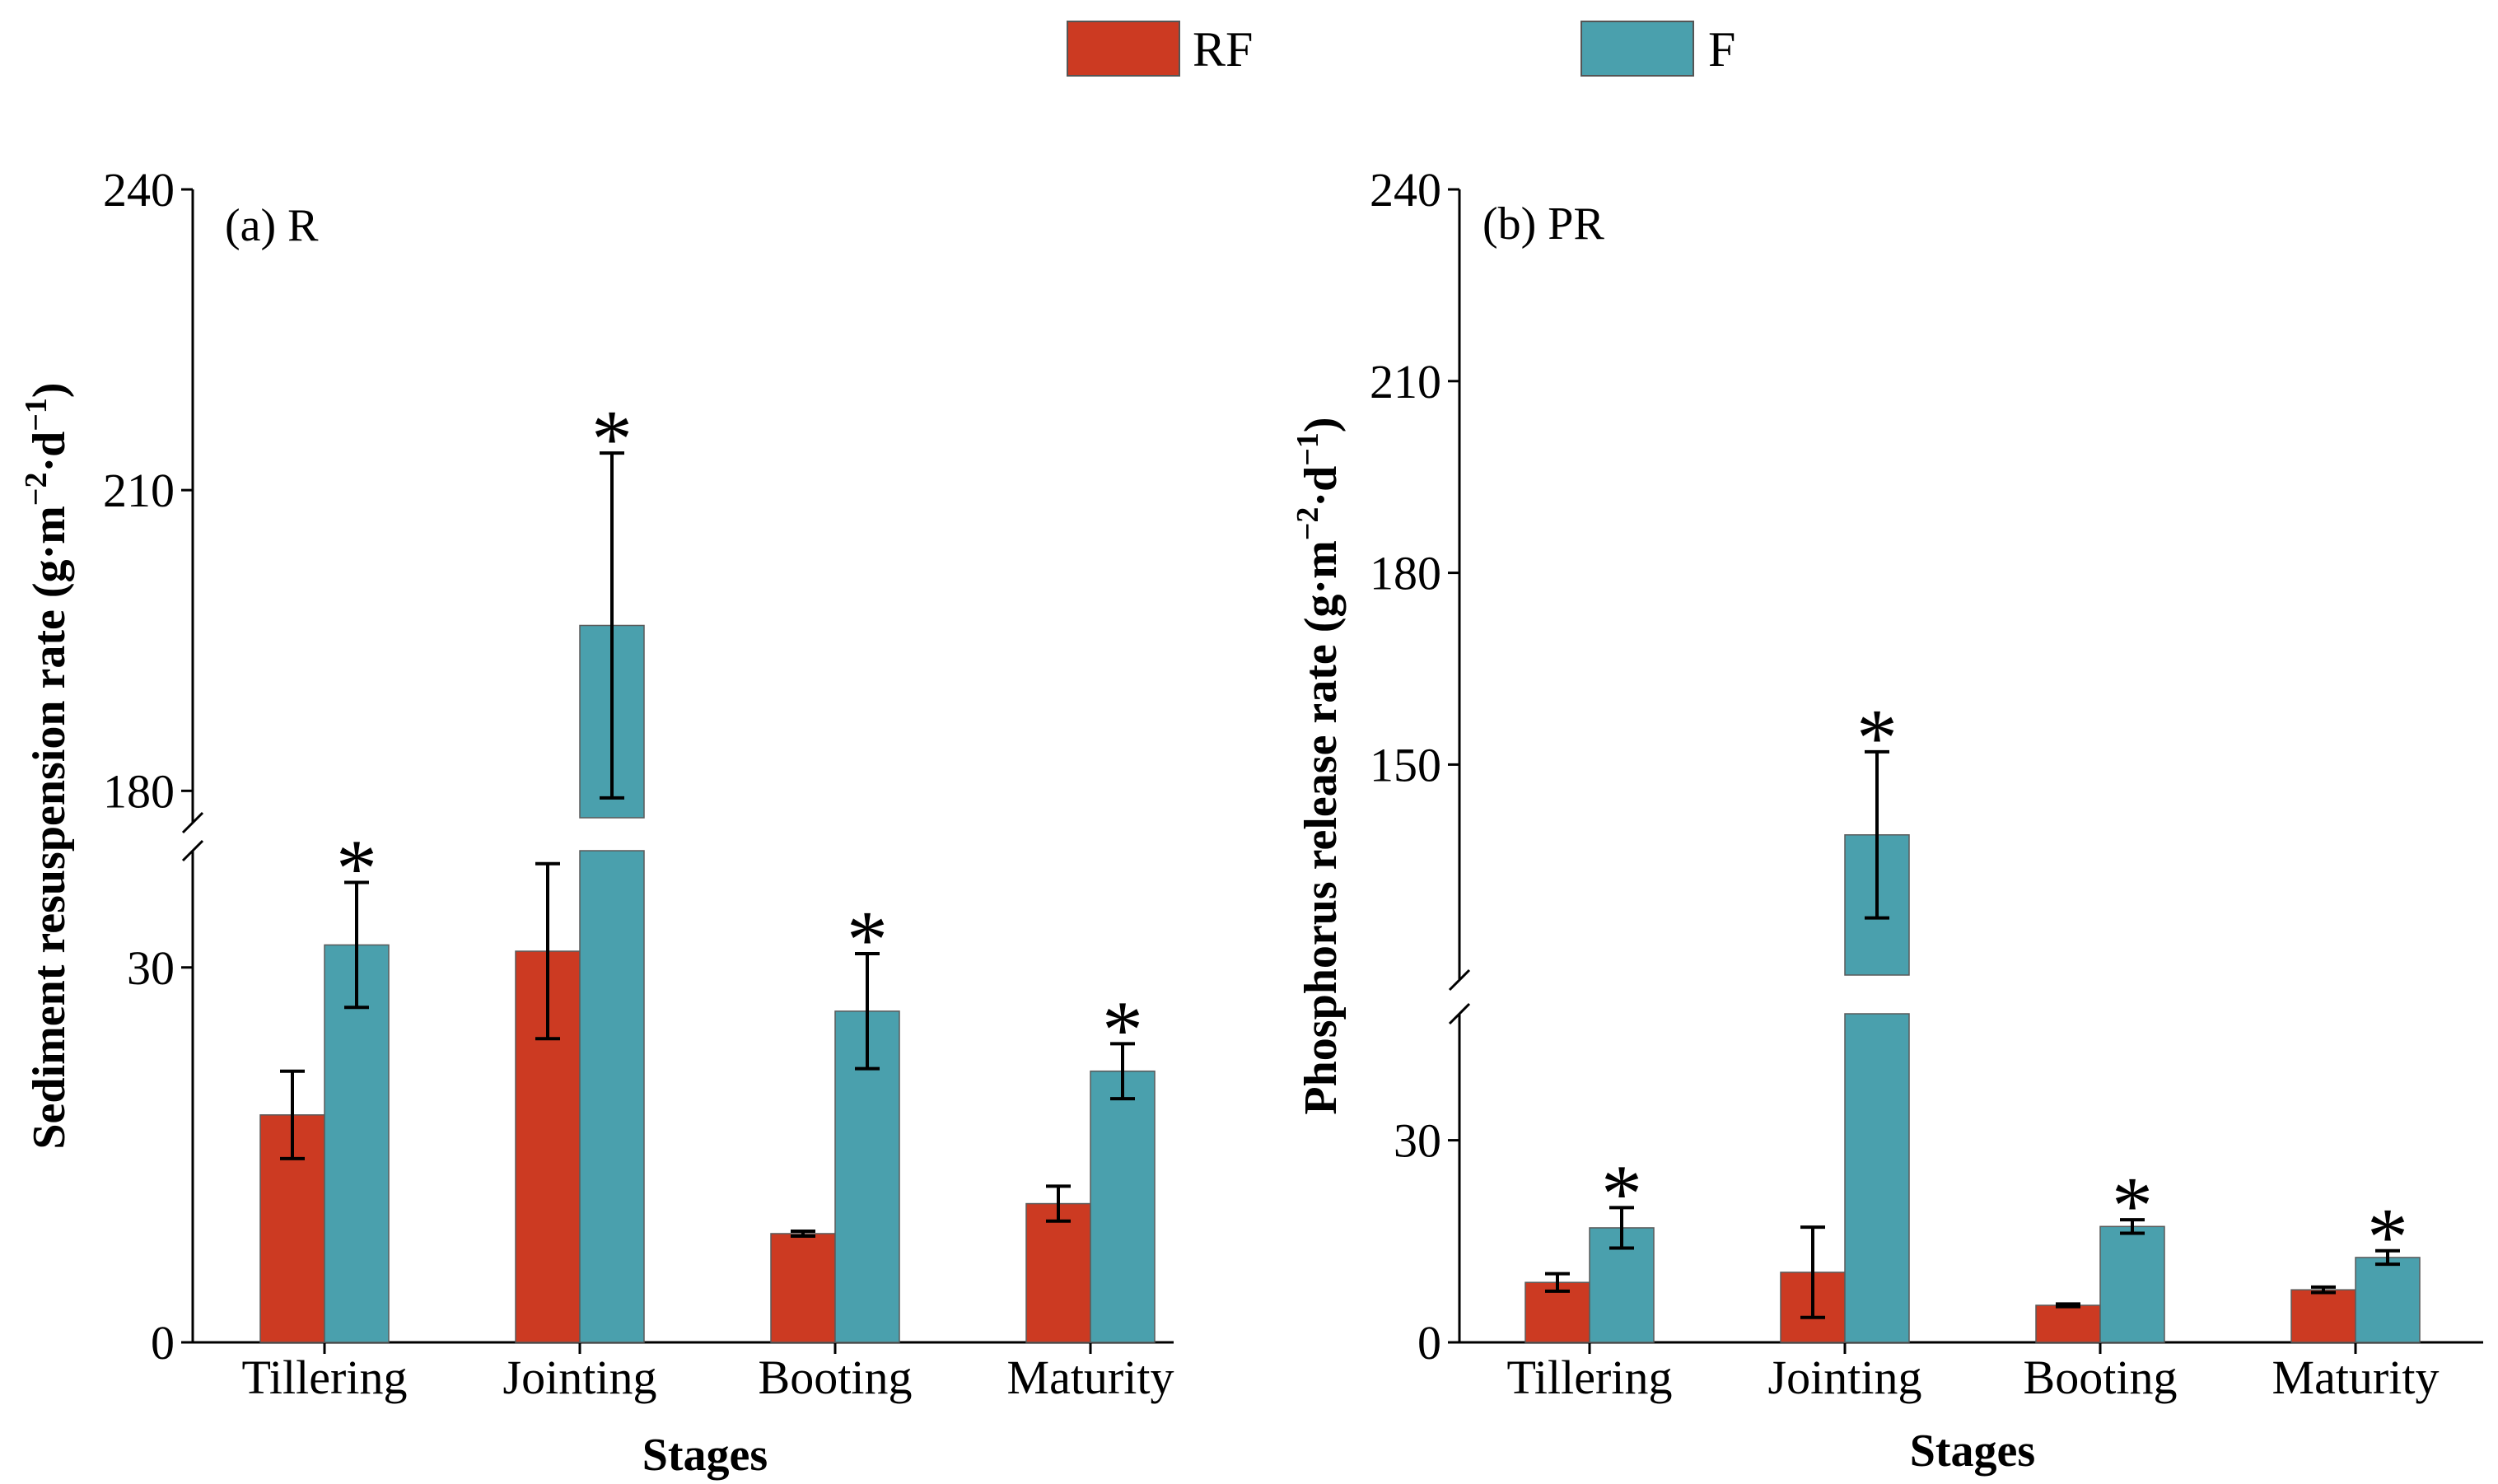  Describe the element at coordinates (1637, 49) in the screenshot. I see `legend-swatch-f` at that location.